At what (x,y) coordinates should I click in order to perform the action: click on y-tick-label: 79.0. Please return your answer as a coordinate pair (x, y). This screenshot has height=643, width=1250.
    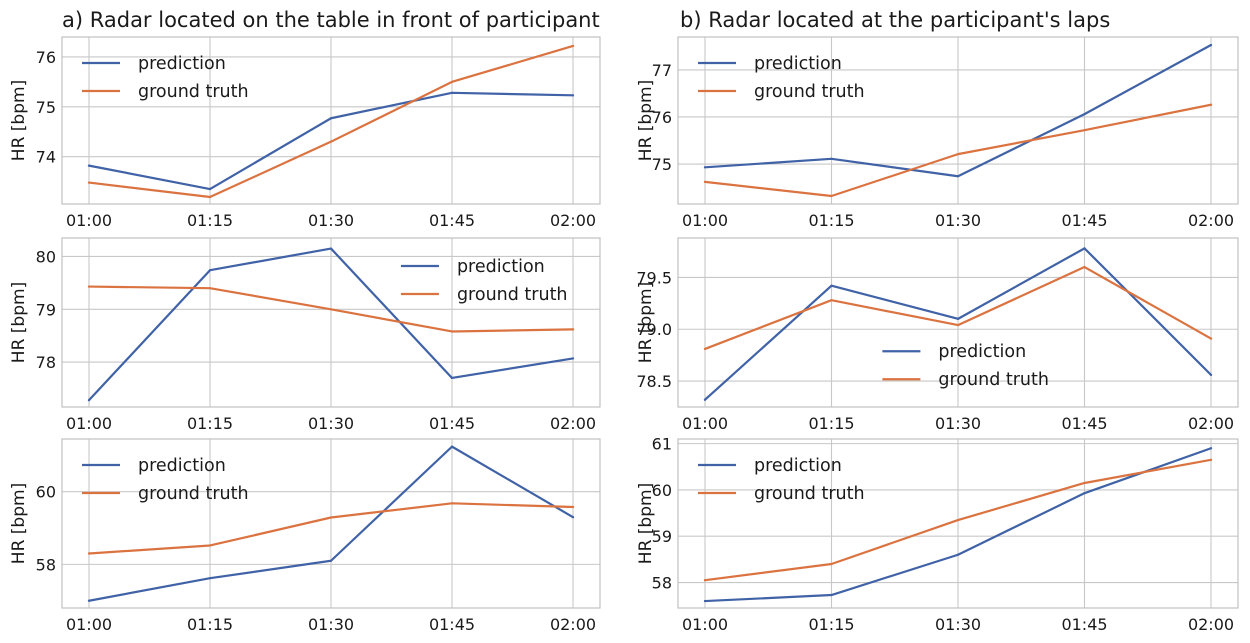
    Looking at the image, I should click on (654, 329).